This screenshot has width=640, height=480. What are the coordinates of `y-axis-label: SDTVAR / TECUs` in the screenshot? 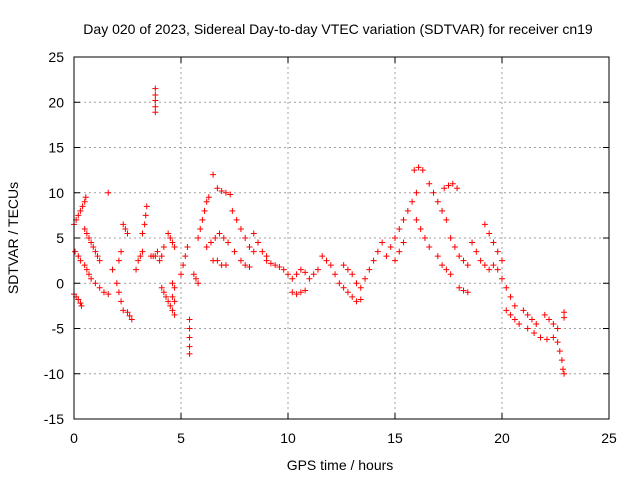 It's located at (13, 238).